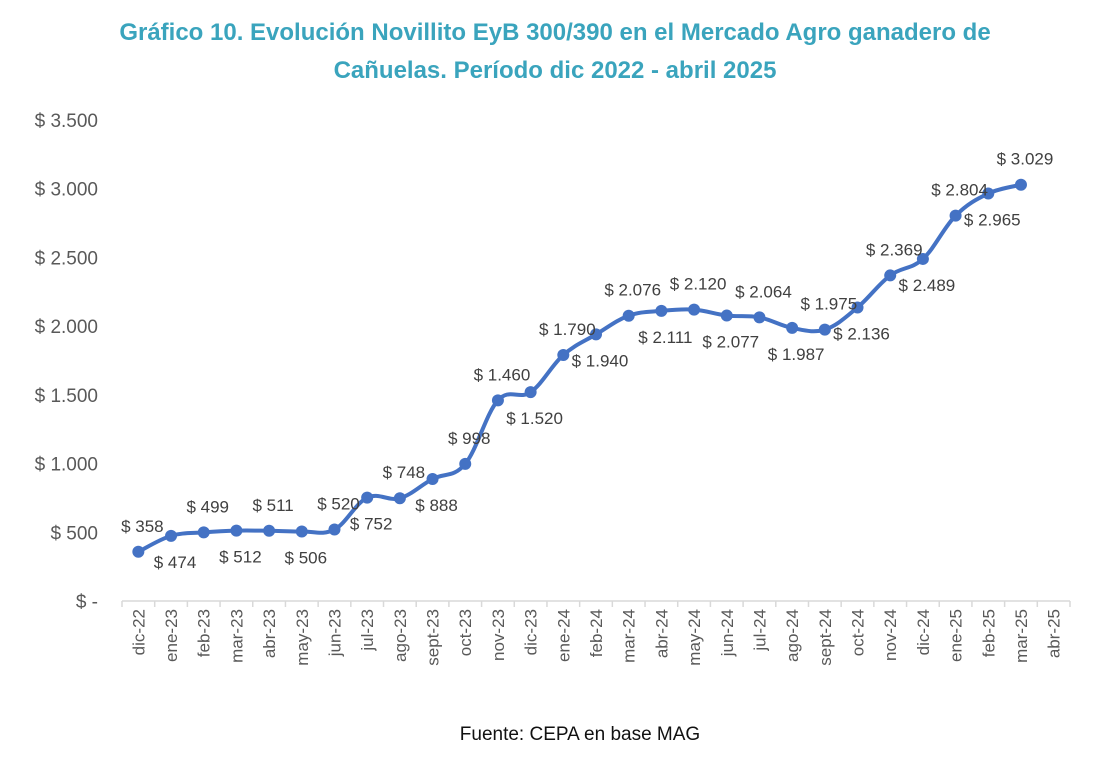 The width and height of the screenshot is (1110, 768). What do you see at coordinates (1025, 159) in the screenshot?
I see `data-label: $ 3.029` at bounding box center [1025, 159].